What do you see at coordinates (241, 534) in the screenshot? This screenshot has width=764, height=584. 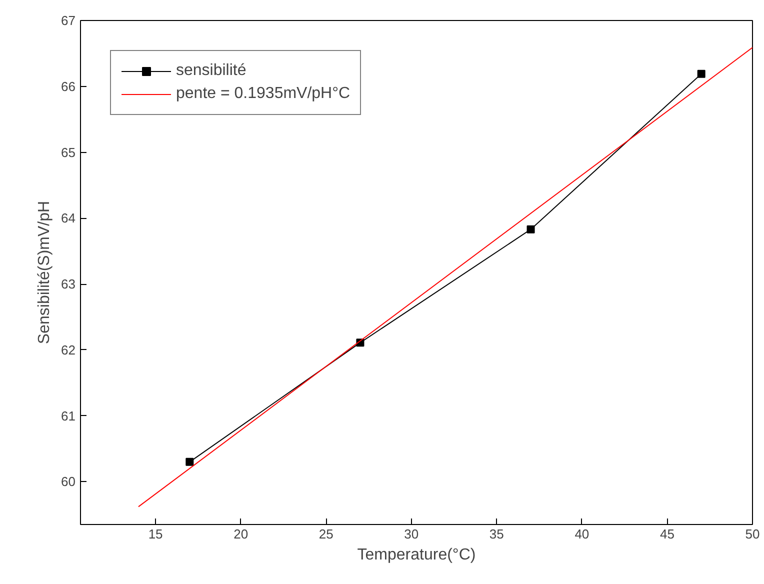 I see `x-tick-label: 20` at bounding box center [241, 534].